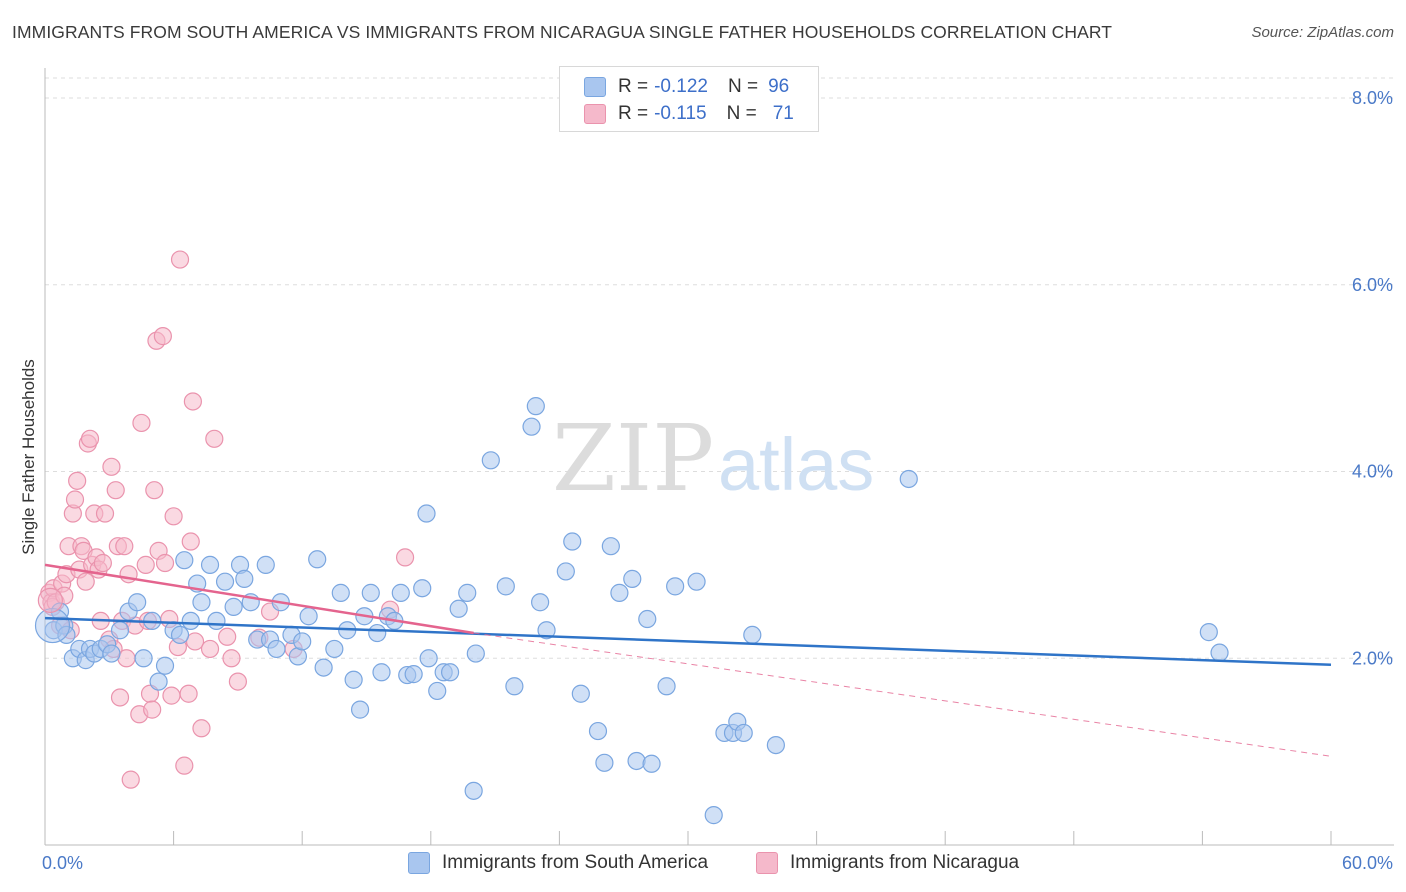 The height and width of the screenshot is (892, 1406). Describe the element at coordinates (783, 113) in the screenshot. I see `legend-n-value: 71` at that location.